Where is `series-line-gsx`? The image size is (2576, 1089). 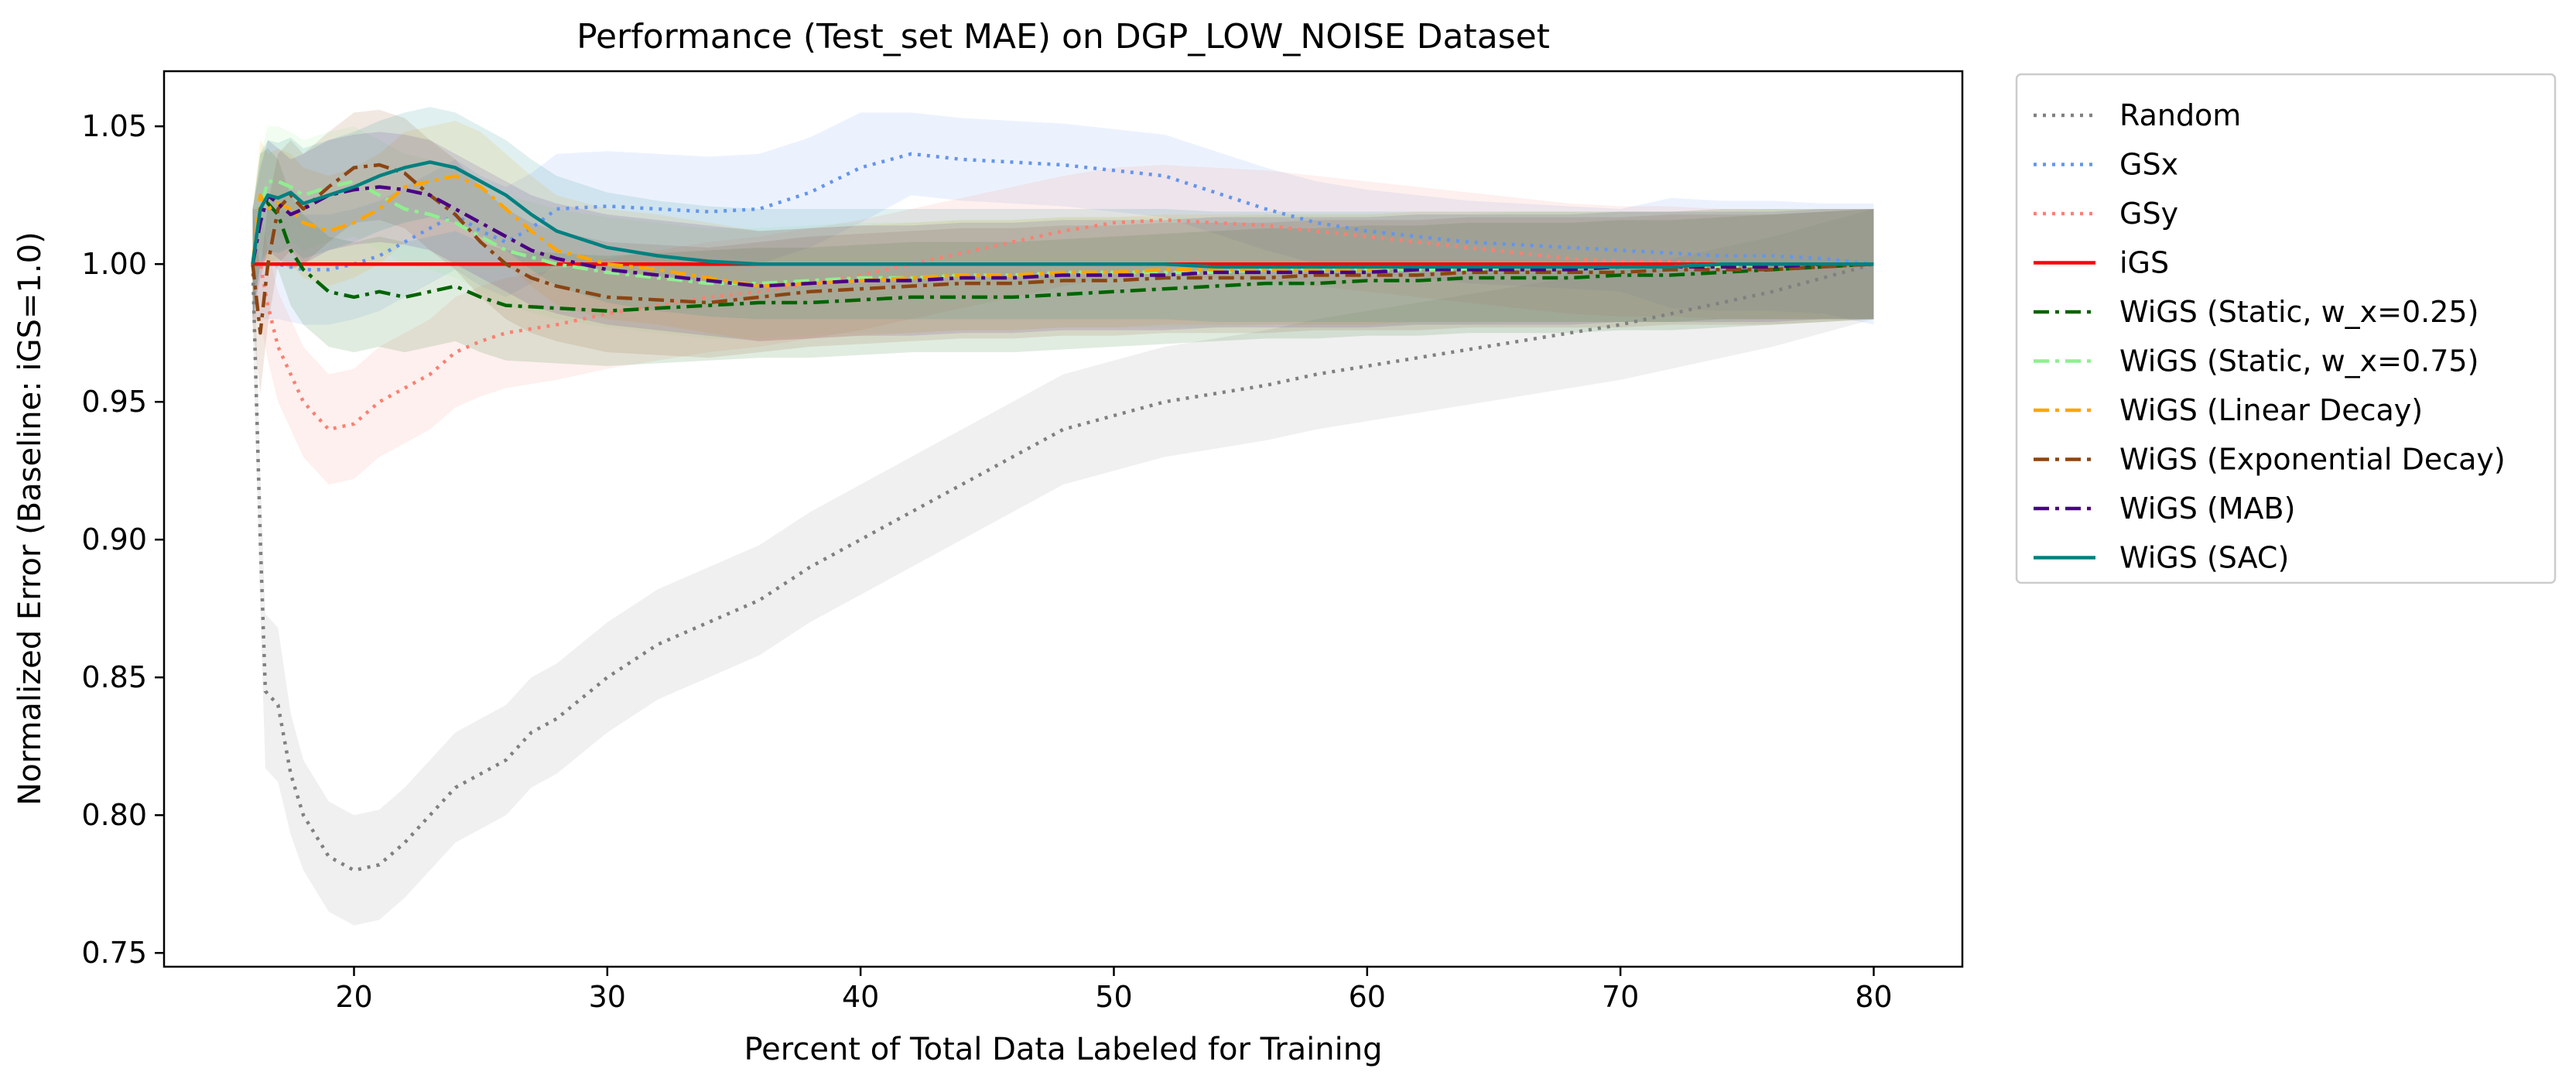 series-line-gsx is located at coordinates (1063, 212).